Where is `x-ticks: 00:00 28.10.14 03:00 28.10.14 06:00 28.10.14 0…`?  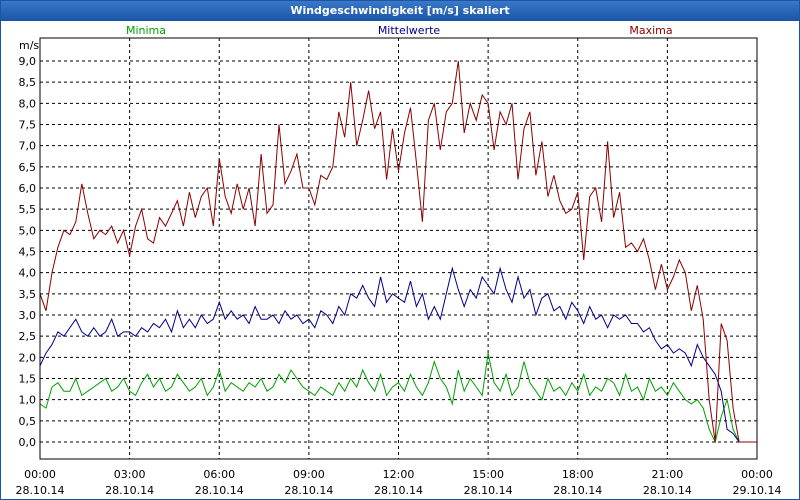 x-ticks: 00:00 28.10.14 03:00 28.10.14 06:00 28.10.14 0… is located at coordinates (399, 482).